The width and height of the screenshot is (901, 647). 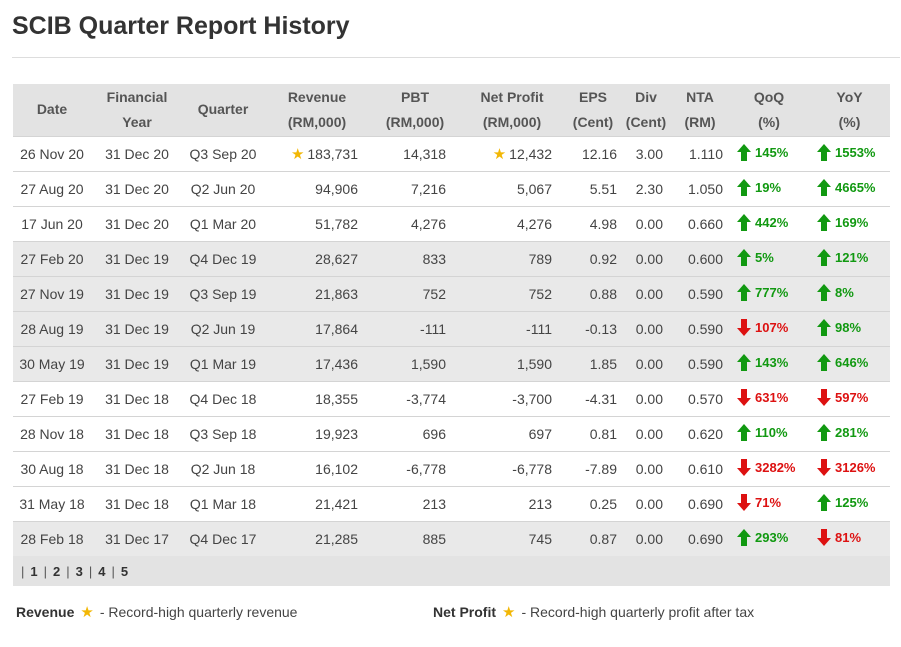 What do you see at coordinates (512, 503) in the screenshot?
I see `cell-net-profit: 213` at bounding box center [512, 503].